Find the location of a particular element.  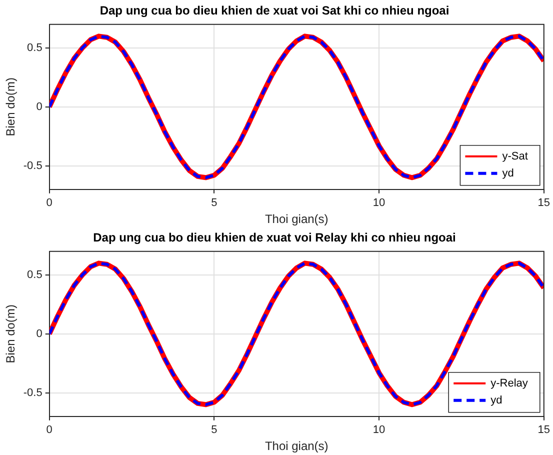

legend-label: y-Relay is located at coordinates (509, 383).